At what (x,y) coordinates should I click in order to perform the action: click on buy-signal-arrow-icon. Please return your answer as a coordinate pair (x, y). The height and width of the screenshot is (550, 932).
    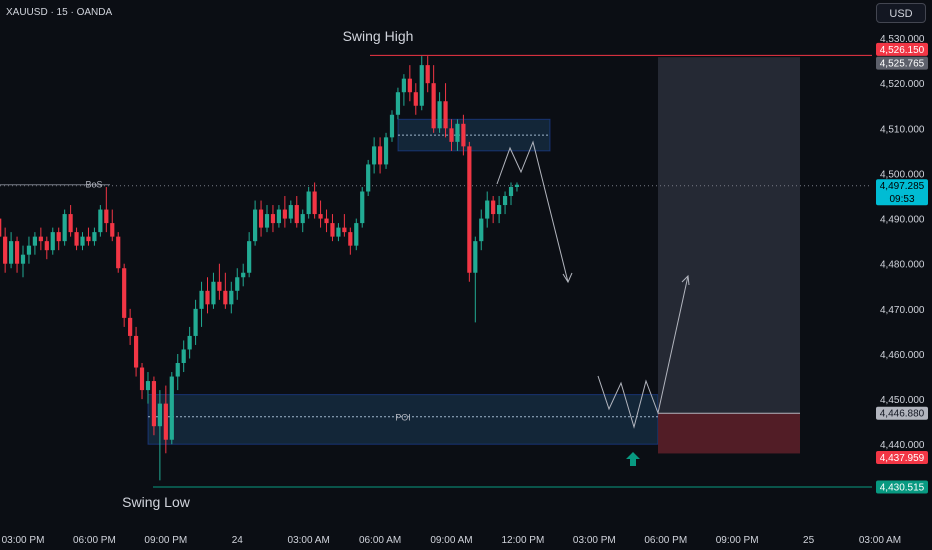
    Looking at the image, I should click on (633, 459).